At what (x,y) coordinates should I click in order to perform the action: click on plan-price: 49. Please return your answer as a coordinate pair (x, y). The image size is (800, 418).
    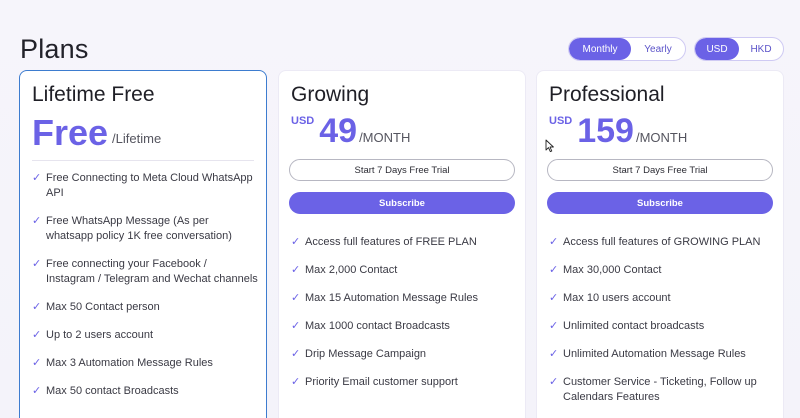
    Looking at the image, I should click on (338, 131).